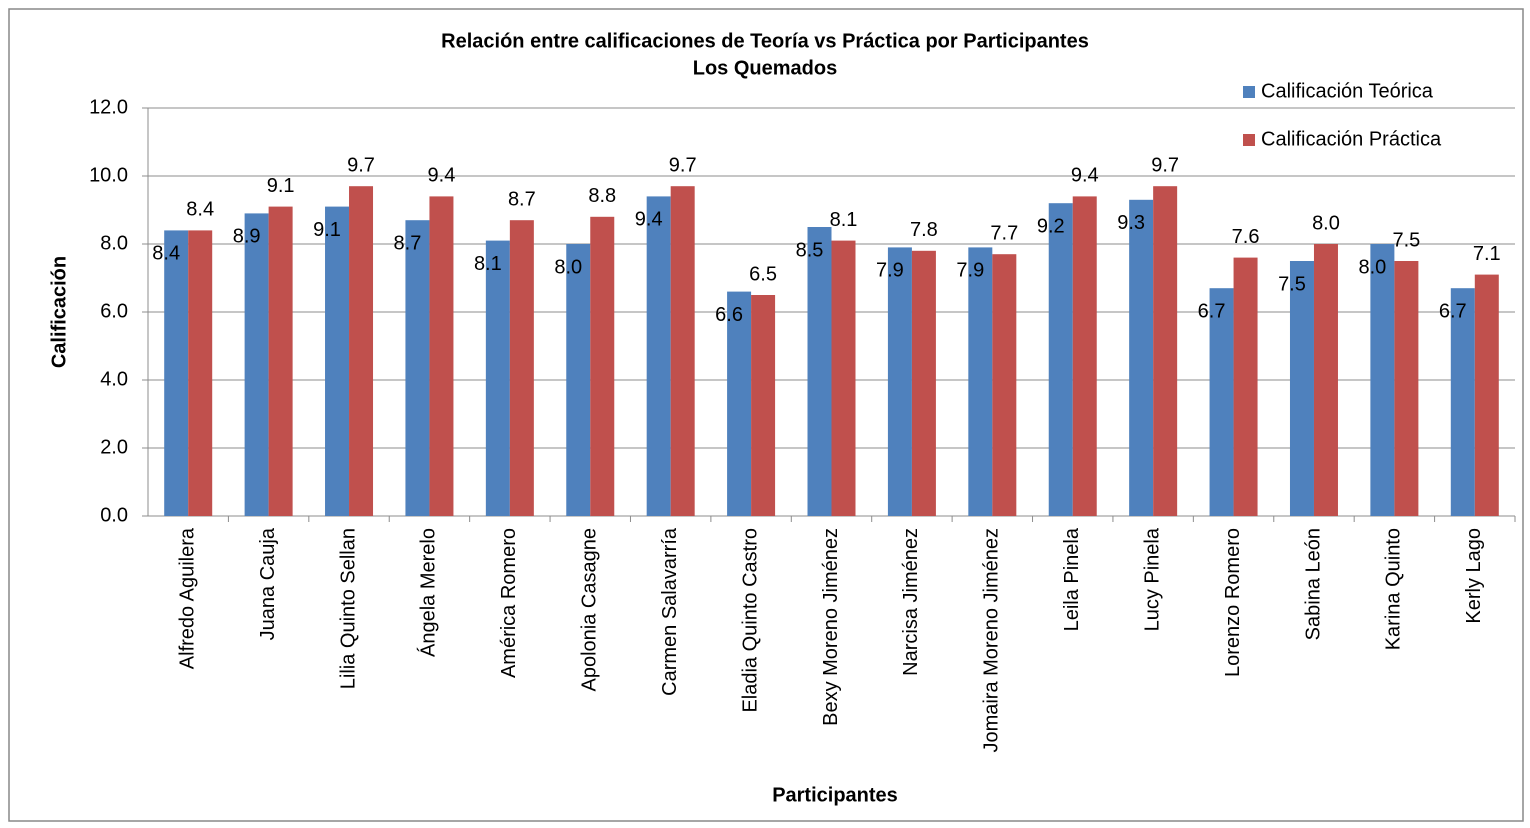 This screenshot has height=828, width=1530. I want to click on x-tick-label: Leila Pinela, so click(1072, 579).